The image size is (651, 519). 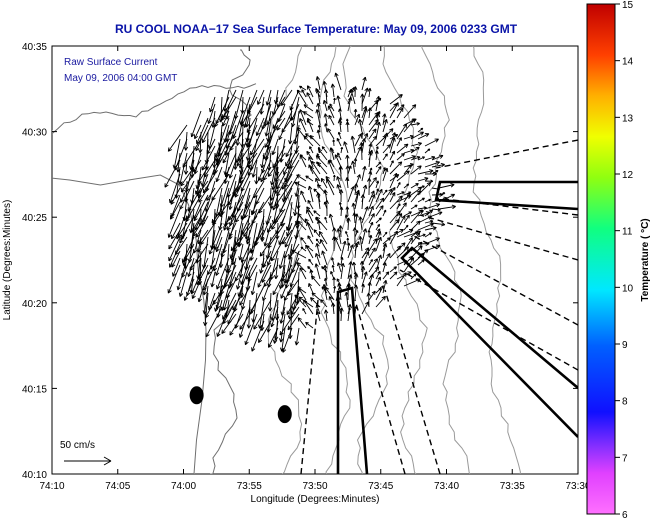 What do you see at coordinates (628, 62) in the screenshot?
I see `colorbar-tick-label: 14` at bounding box center [628, 62].